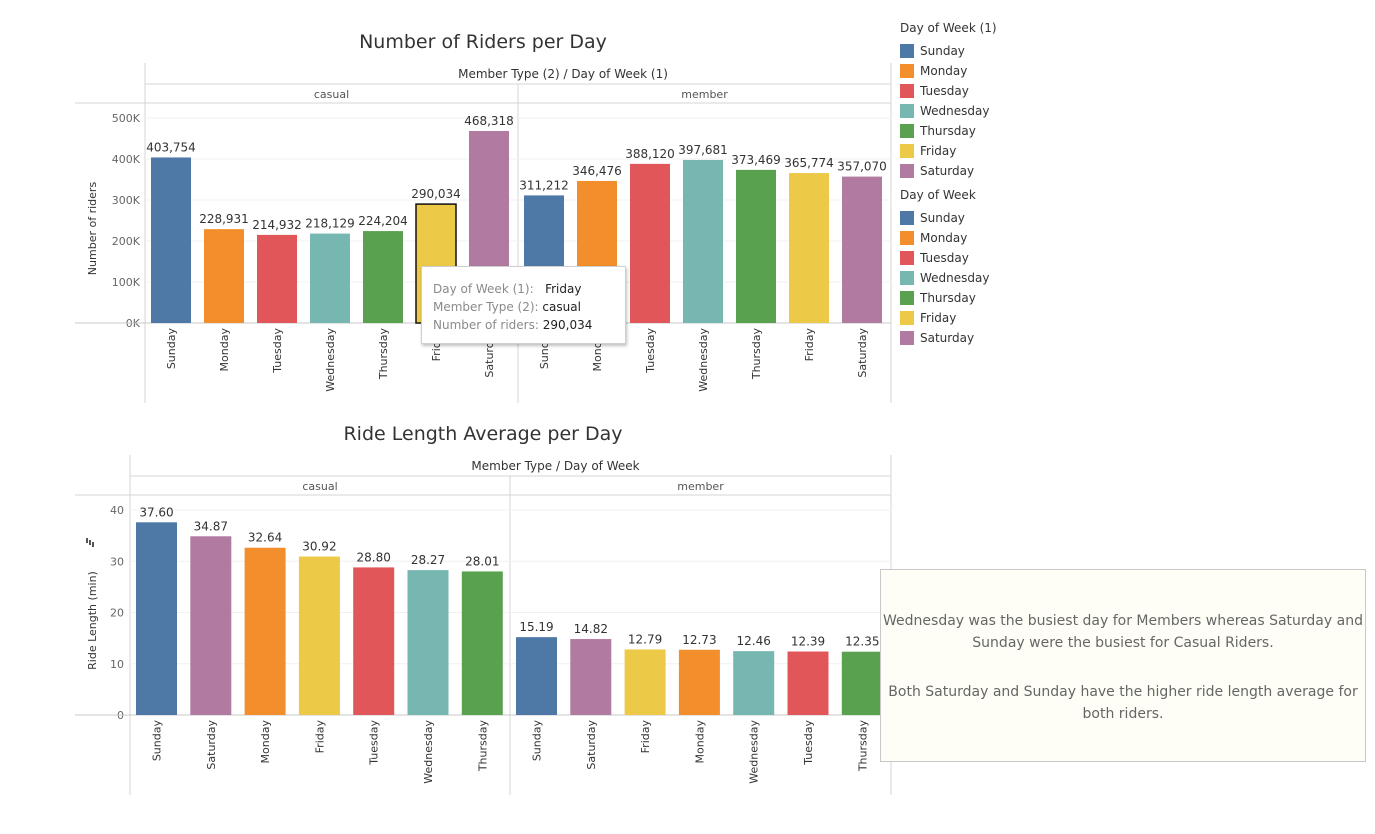  Describe the element at coordinates (319, 635) in the screenshot. I see `bar-casual-friday` at that location.